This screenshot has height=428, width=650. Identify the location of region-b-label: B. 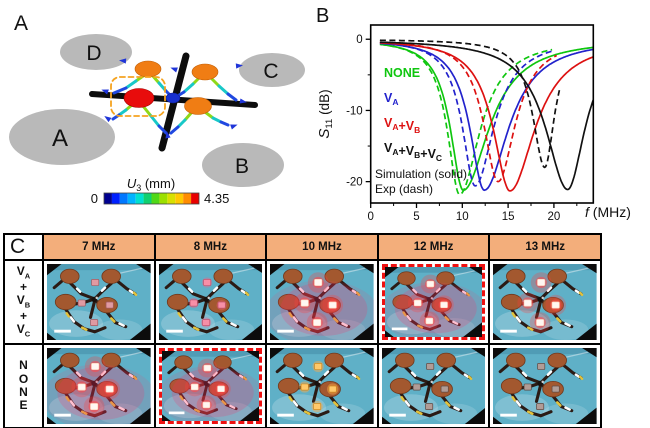
(242, 166).